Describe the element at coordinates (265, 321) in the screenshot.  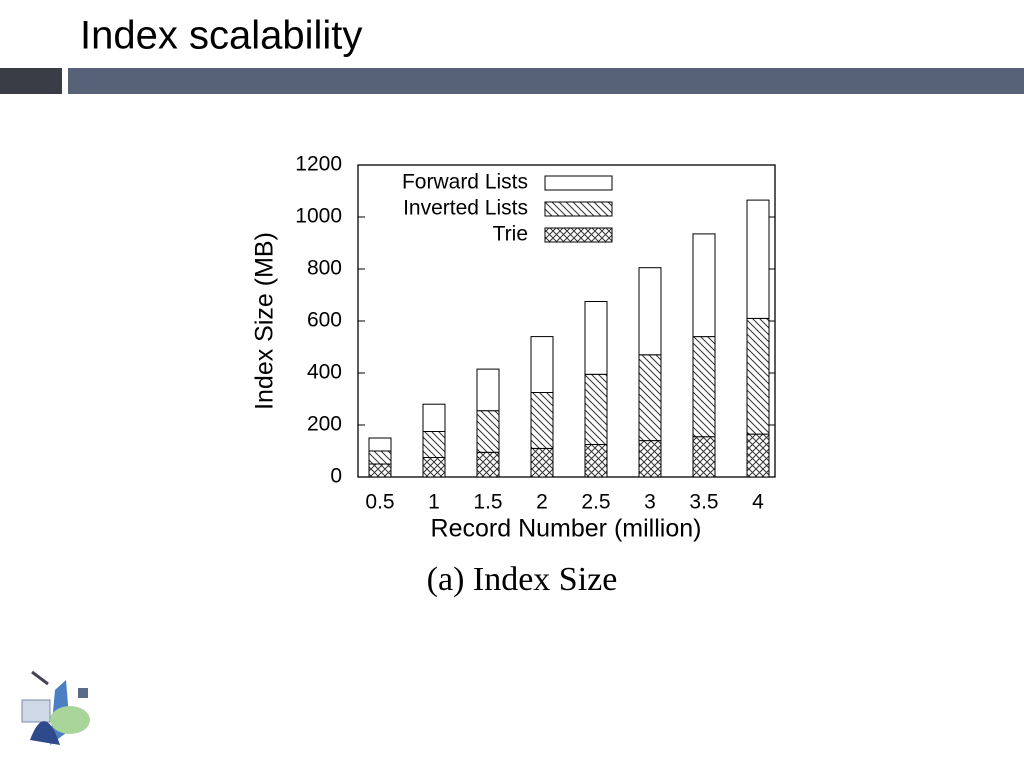
I see `y-axis-label: Index Size (MB)` at that location.